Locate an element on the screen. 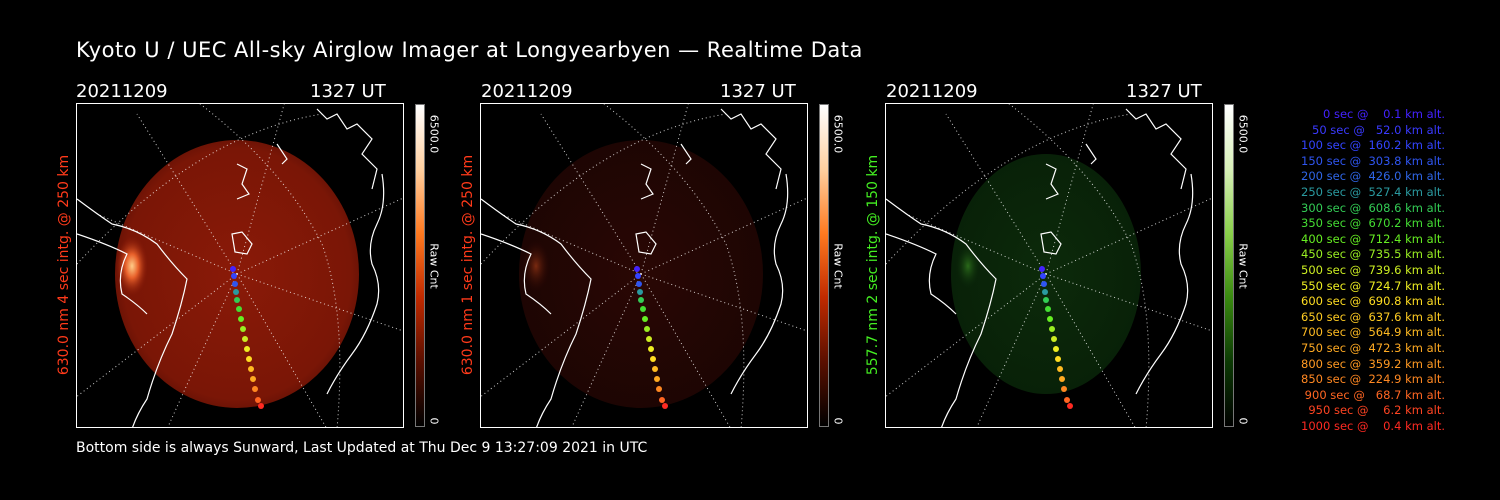  panel1-time: 1327 UT is located at coordinates (348, 91).